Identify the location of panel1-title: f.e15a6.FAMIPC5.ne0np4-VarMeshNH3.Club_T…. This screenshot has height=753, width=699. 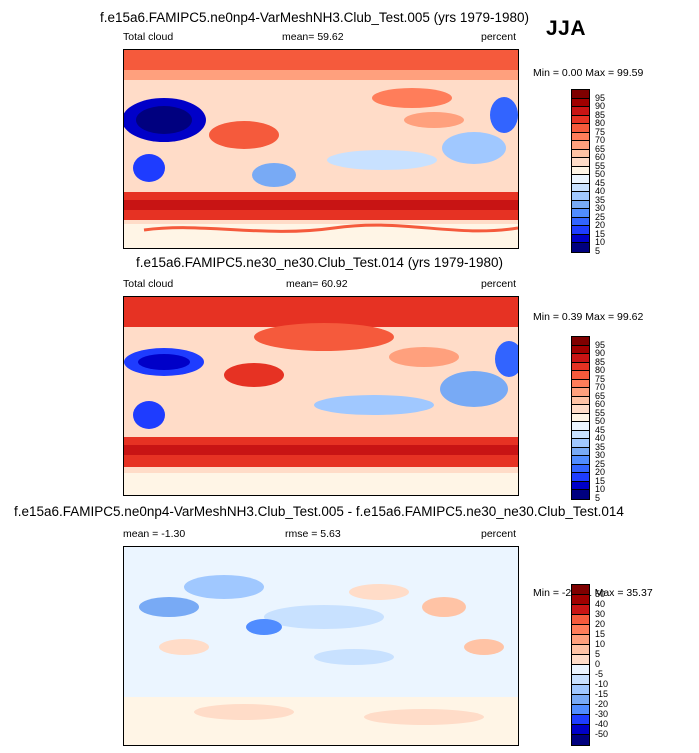
(314, 17).